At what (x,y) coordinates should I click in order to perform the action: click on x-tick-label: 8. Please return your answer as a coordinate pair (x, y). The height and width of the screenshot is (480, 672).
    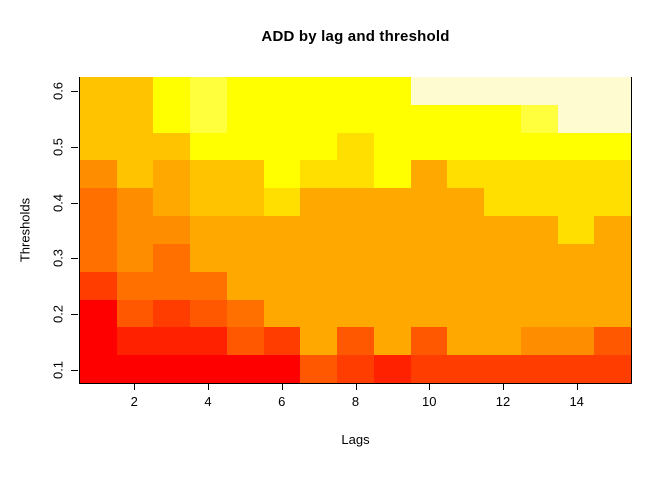
    Looking at the image, I should click on (355, 401).